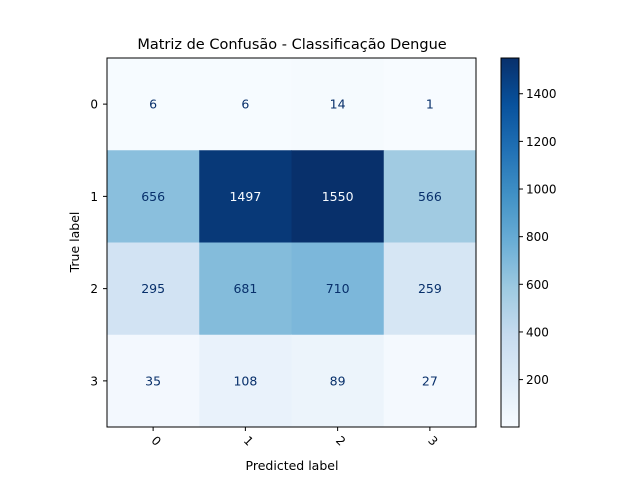 This screenshot has width=640, height=484. Describe the element at coordinates (432, 440) in the screenshot. I see `x-tick-label: 3` at that location.